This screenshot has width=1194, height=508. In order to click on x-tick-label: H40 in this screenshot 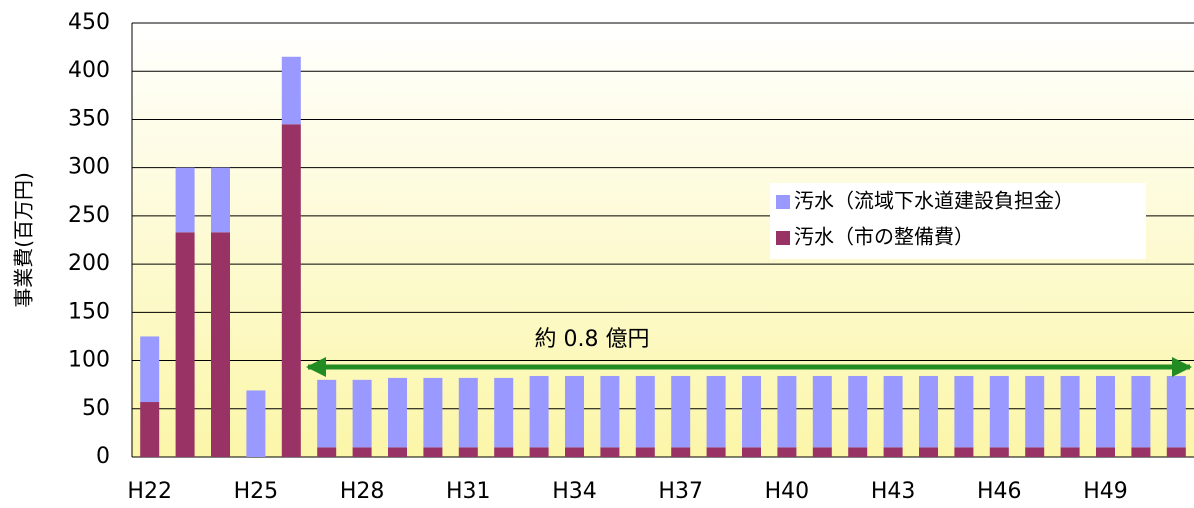, I will do `click(787, 491)`.